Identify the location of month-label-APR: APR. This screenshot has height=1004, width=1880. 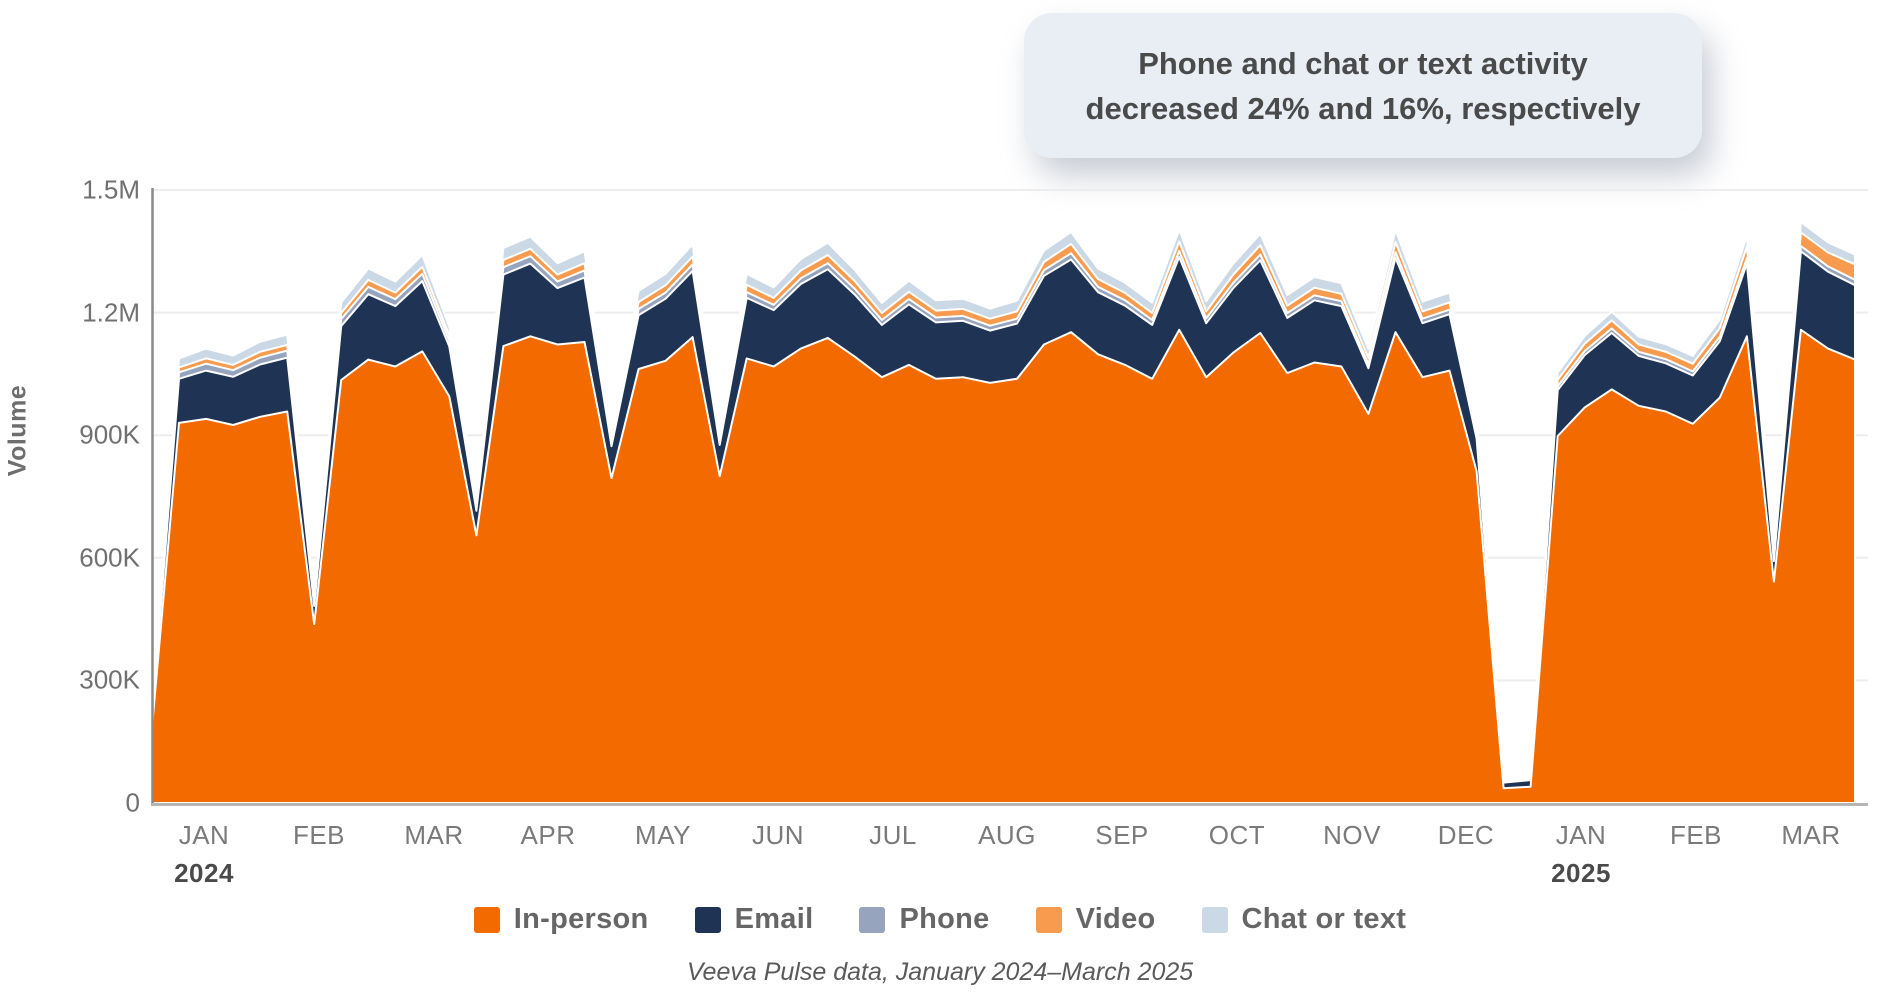
(548, 835).